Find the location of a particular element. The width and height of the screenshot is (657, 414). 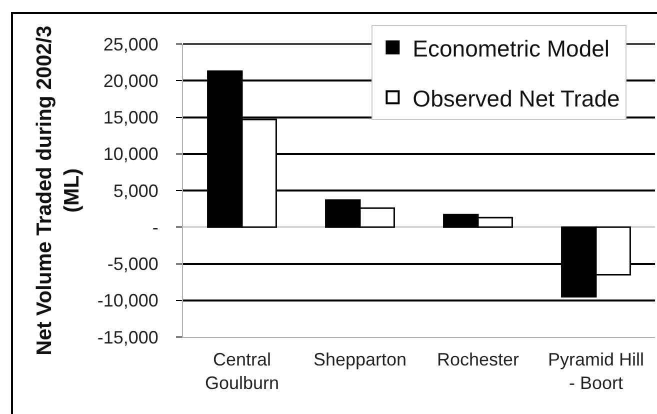

y-tick-label: 25,000 is located at coordinates (130, 44).